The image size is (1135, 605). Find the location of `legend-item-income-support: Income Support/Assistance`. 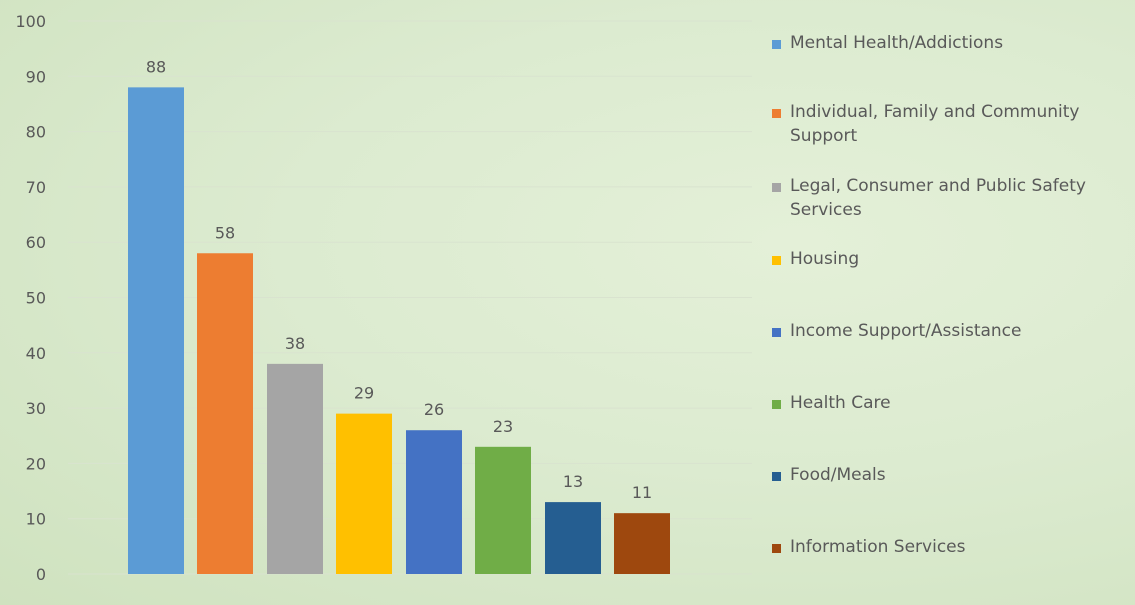

legend-item-income-support: Income Support/Assistance is located at coordinates (952, 331).